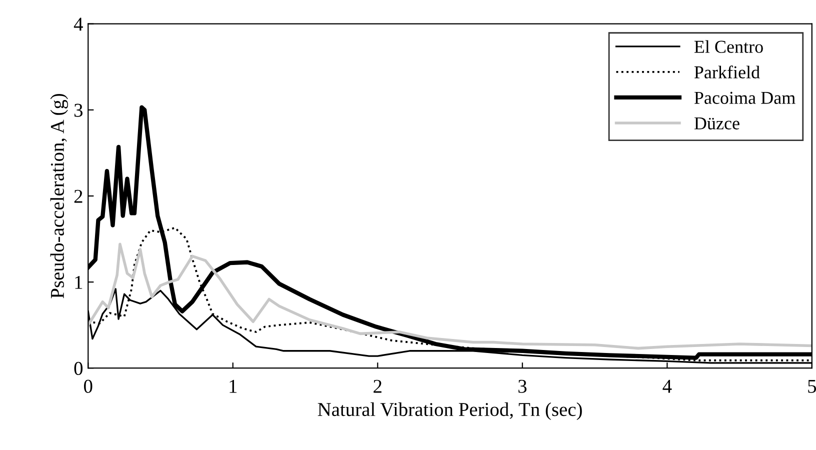  What do you see at coordinates (727, 72) in the screenshot?
I see `legend-label: Parkfield` at bounding box center [727, 72].